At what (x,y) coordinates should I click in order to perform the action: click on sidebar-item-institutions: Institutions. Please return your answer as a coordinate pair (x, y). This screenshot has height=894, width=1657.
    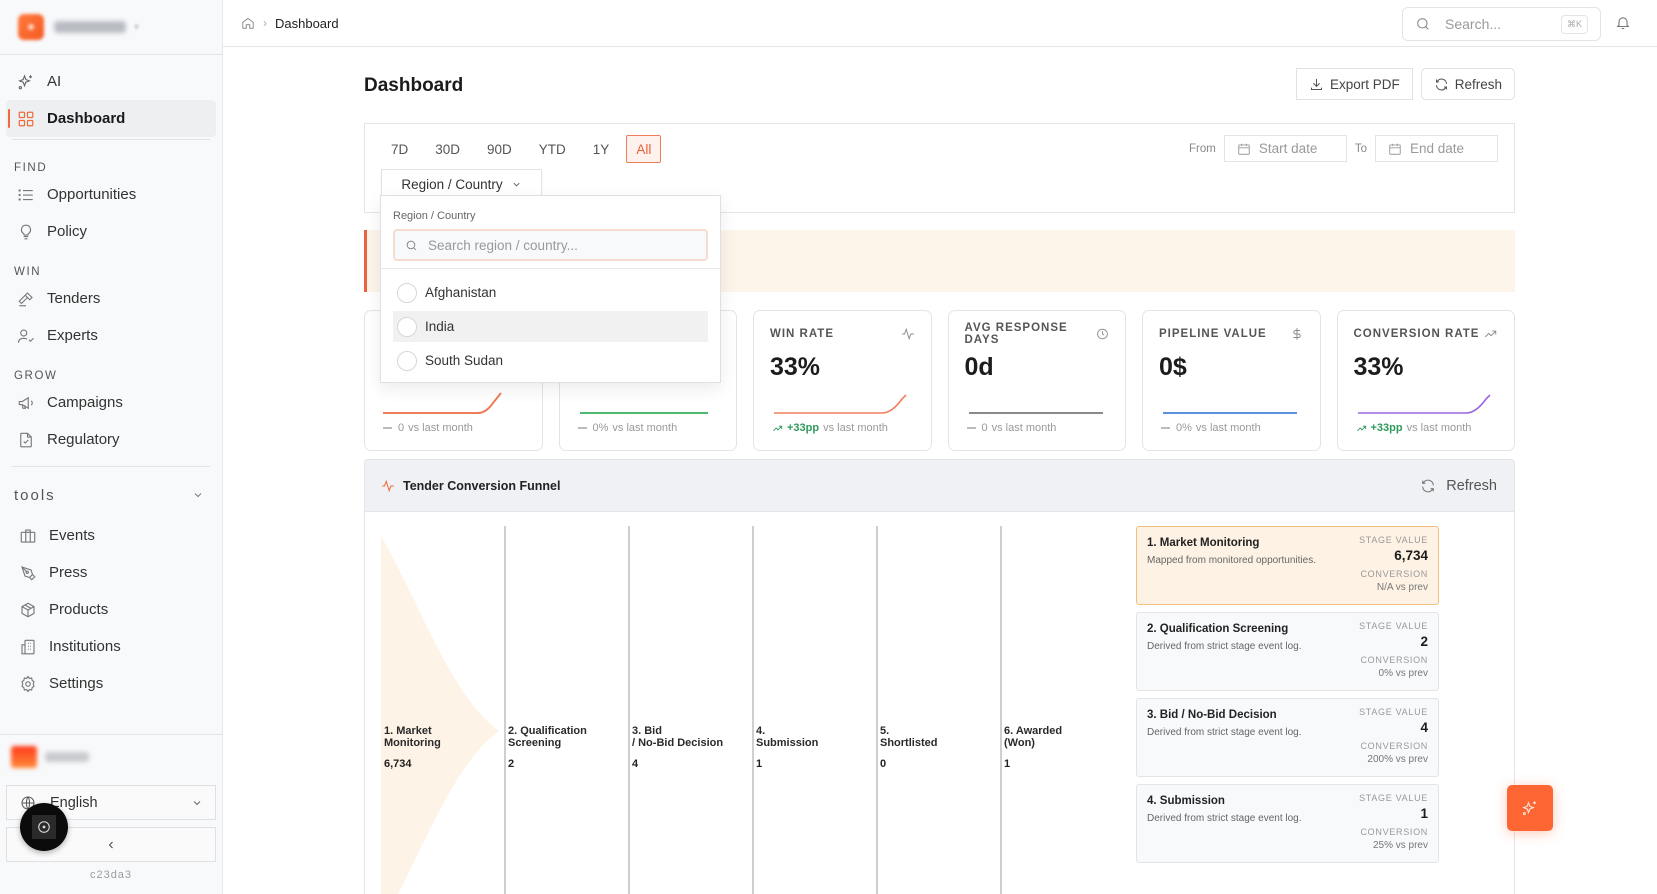
    Looking at the image, I should click on (111, 646).